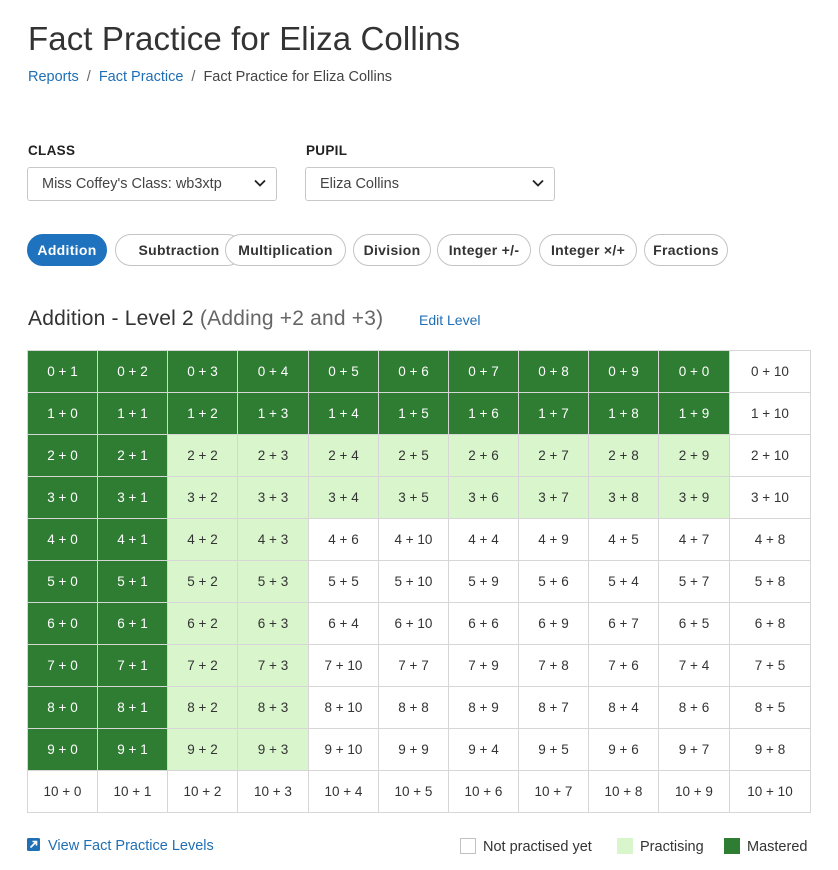 Image resolution: width=838 pixels, height=870 pixels. I want to click on fact-cell: 6 + 1, so click(133, 624).